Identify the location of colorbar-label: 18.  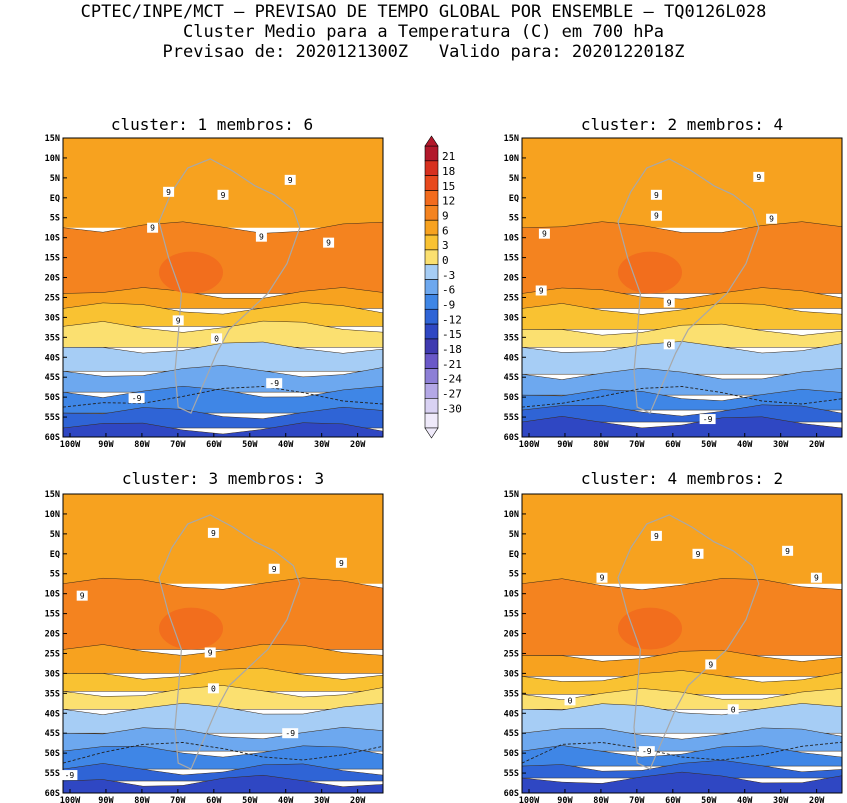
(448, 171).